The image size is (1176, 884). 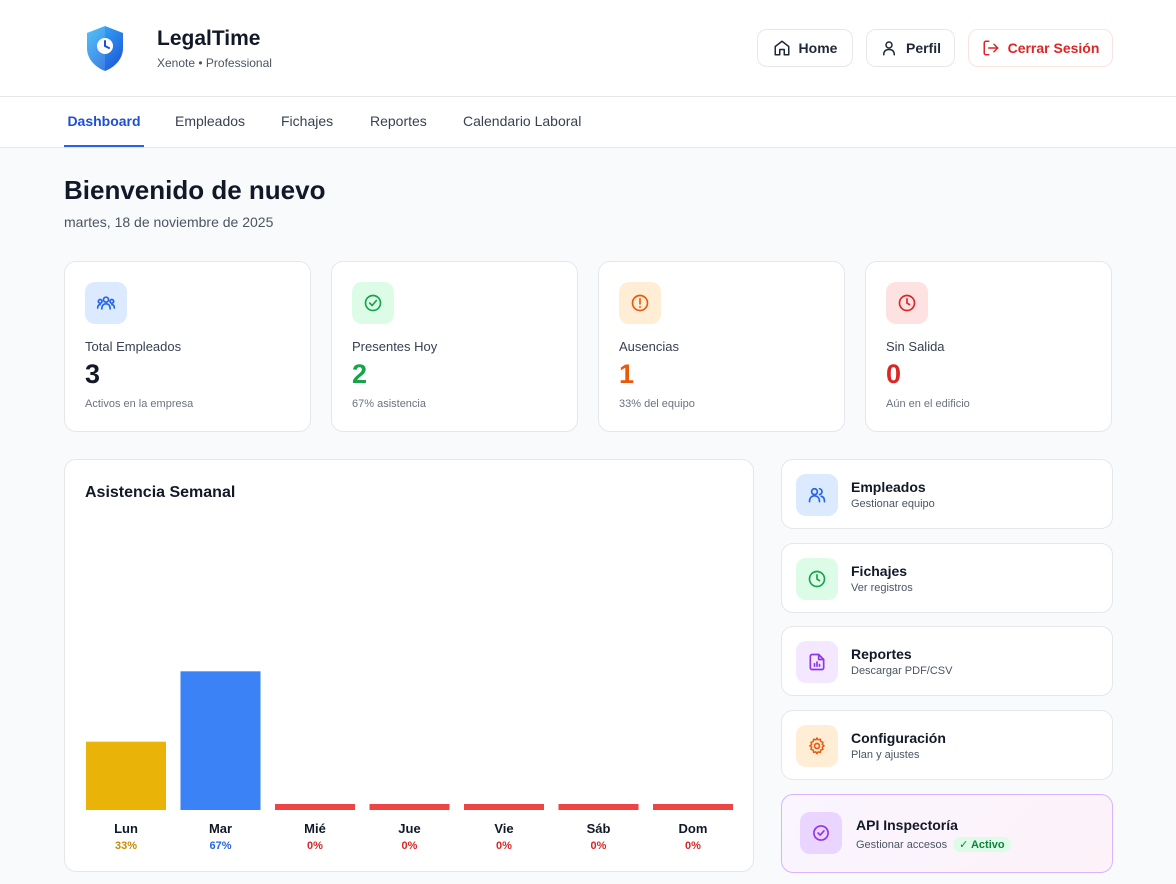 What do you see at coordinates (139, 404) in the screenshot?
I see `stat-note: Activos en la empresa` at bounding box center [139, 404].